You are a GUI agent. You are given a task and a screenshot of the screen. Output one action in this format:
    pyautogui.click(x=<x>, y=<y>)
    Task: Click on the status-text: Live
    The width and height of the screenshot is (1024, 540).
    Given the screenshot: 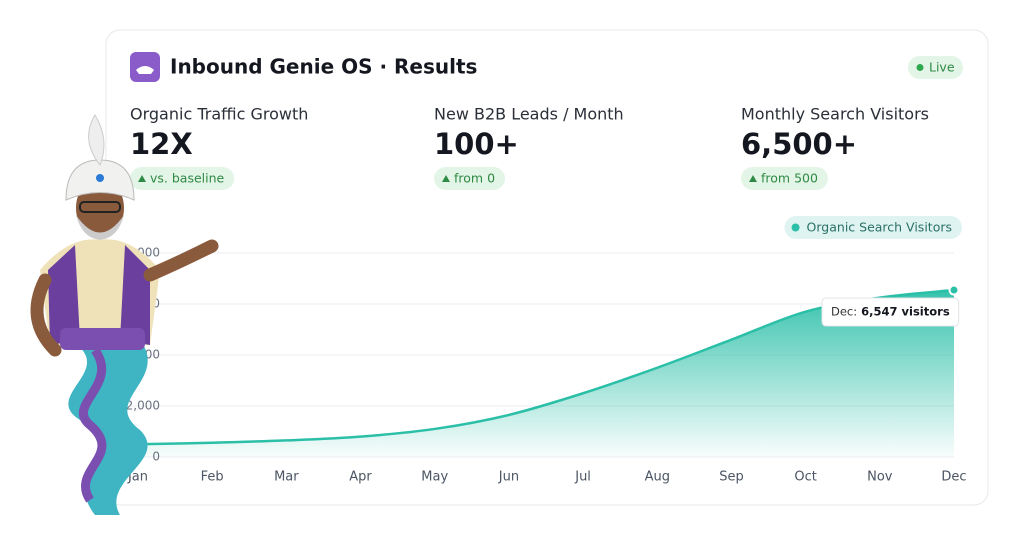 What is the action you would take?
    pyautogui.click(x=942, y=67)
    